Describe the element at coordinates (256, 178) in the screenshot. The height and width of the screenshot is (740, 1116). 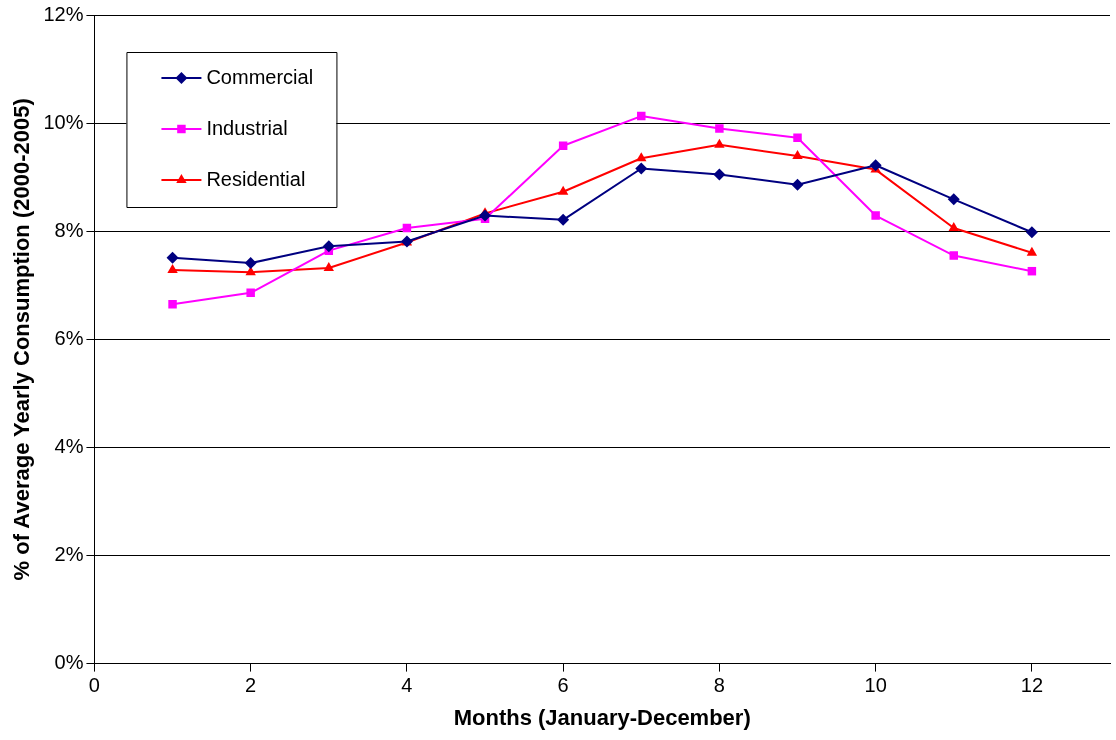
I see `legend-label: Residential` at that location.